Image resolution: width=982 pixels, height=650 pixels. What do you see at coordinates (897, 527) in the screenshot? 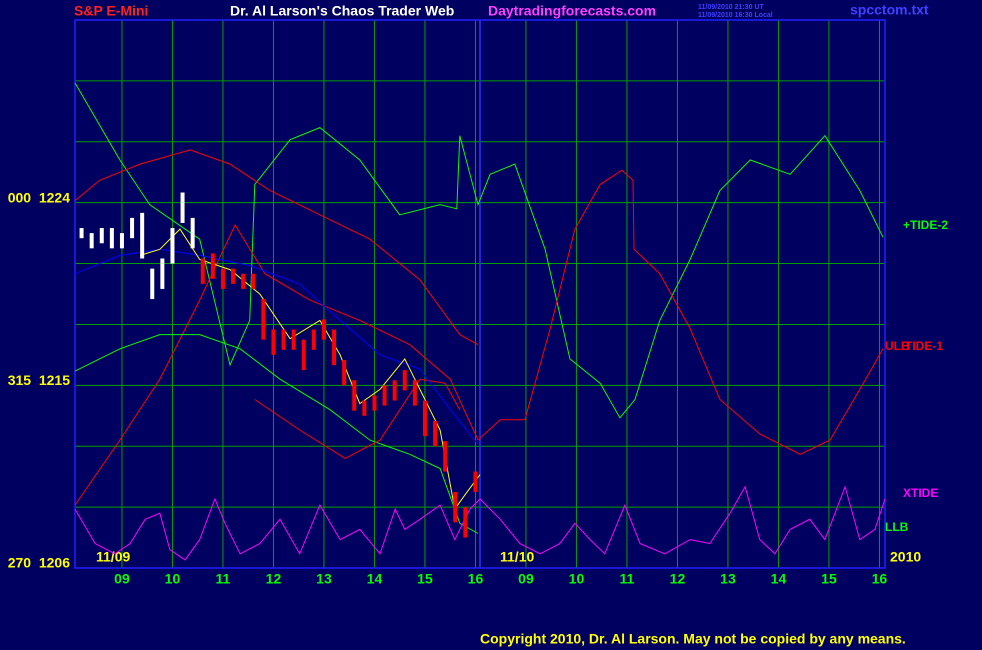
I see `series-label: LLB` at bounding box center [897, 527].